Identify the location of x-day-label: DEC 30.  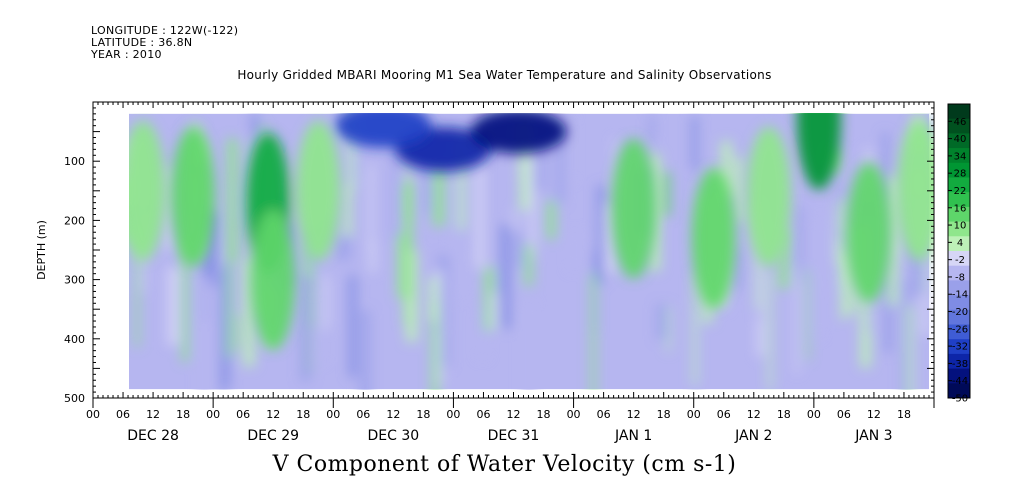
(394, 436).